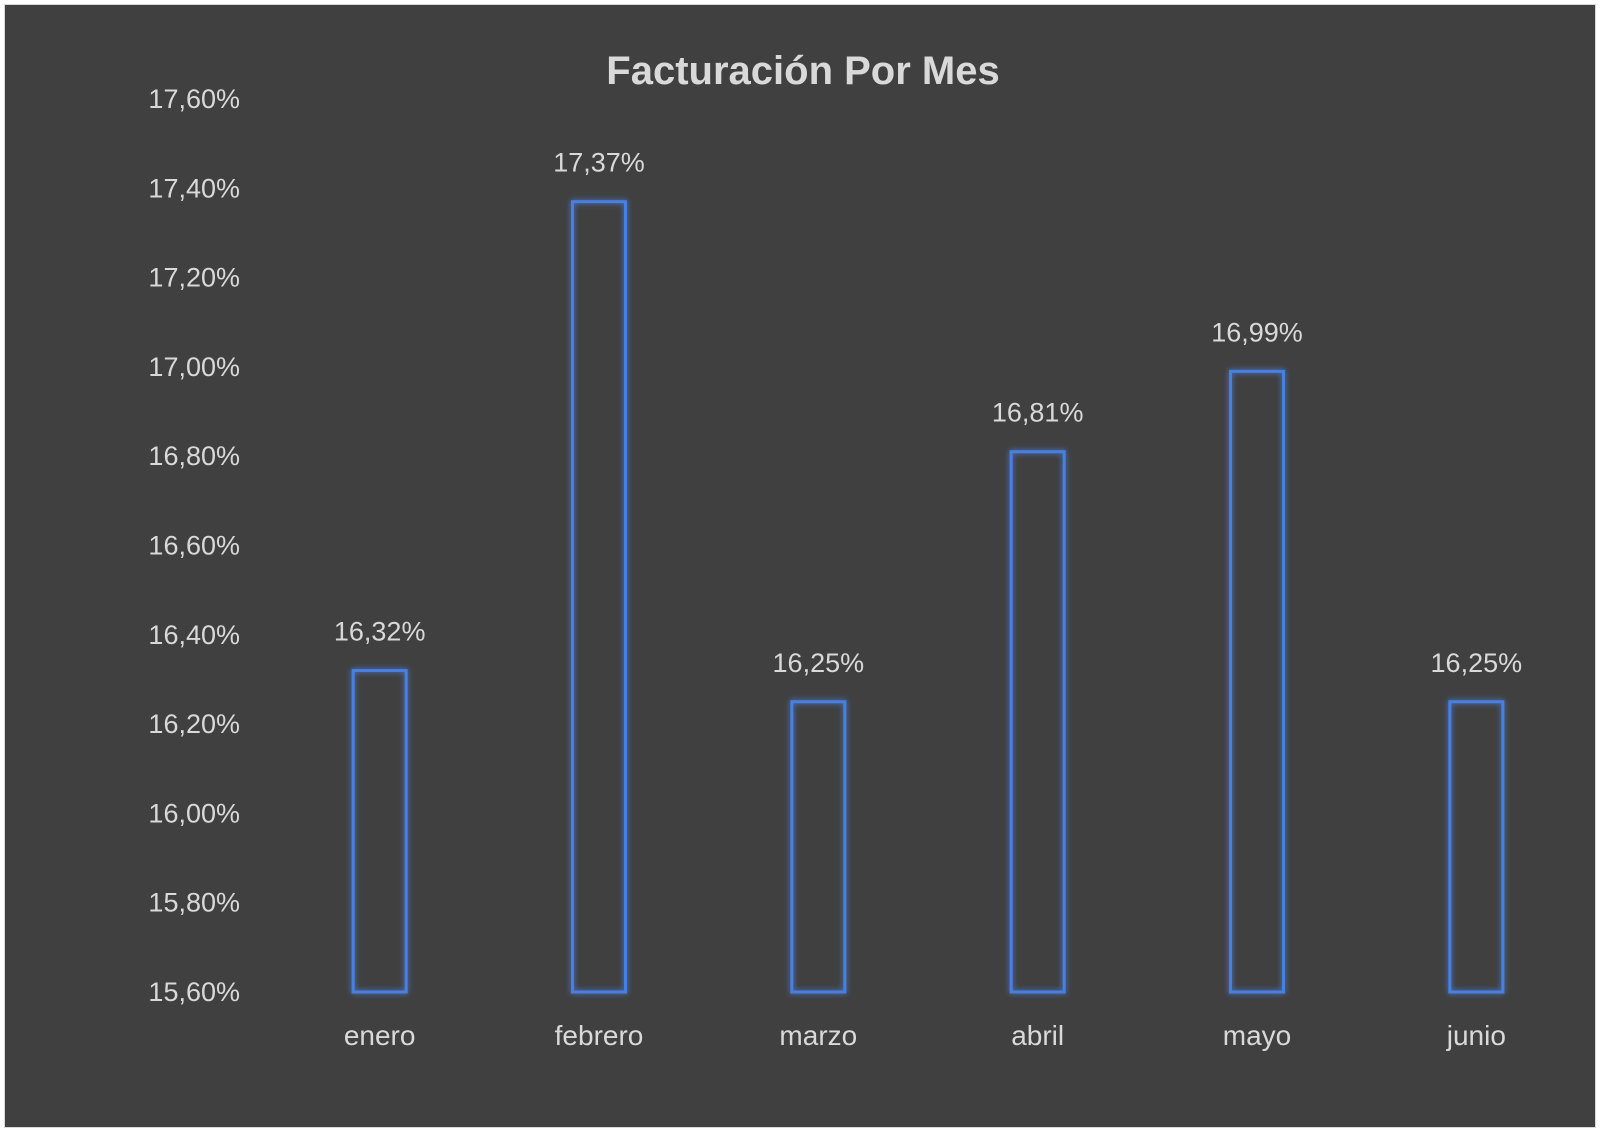 This screenshot has width=1600, height=1135. What do you see at coordinates (1037, 722) in the screenshot?
I see `bar-abril` at bounding box center [1037, 722].